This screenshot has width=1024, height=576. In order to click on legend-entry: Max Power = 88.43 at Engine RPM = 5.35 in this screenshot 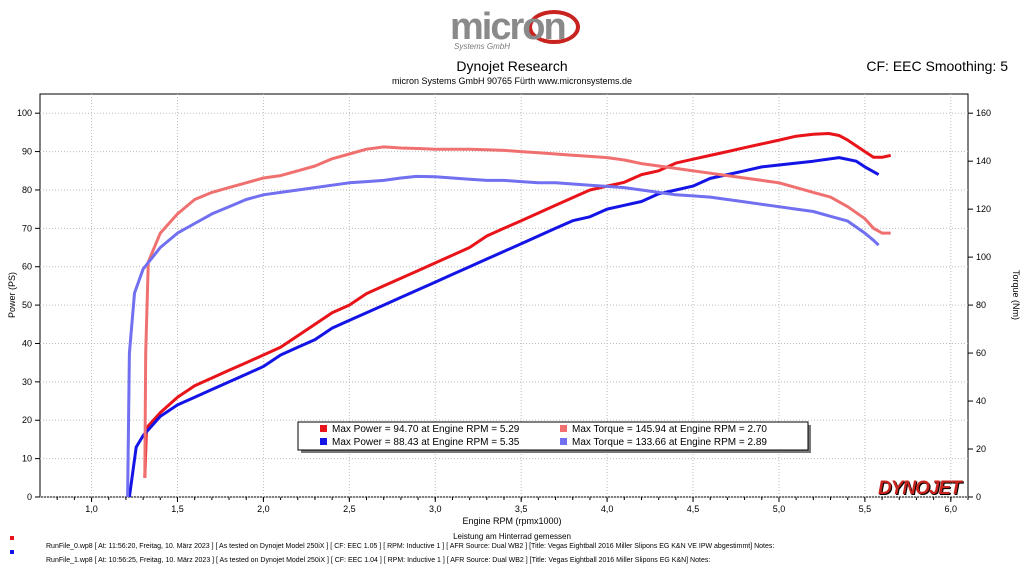, I will do `click(426, 442)`.